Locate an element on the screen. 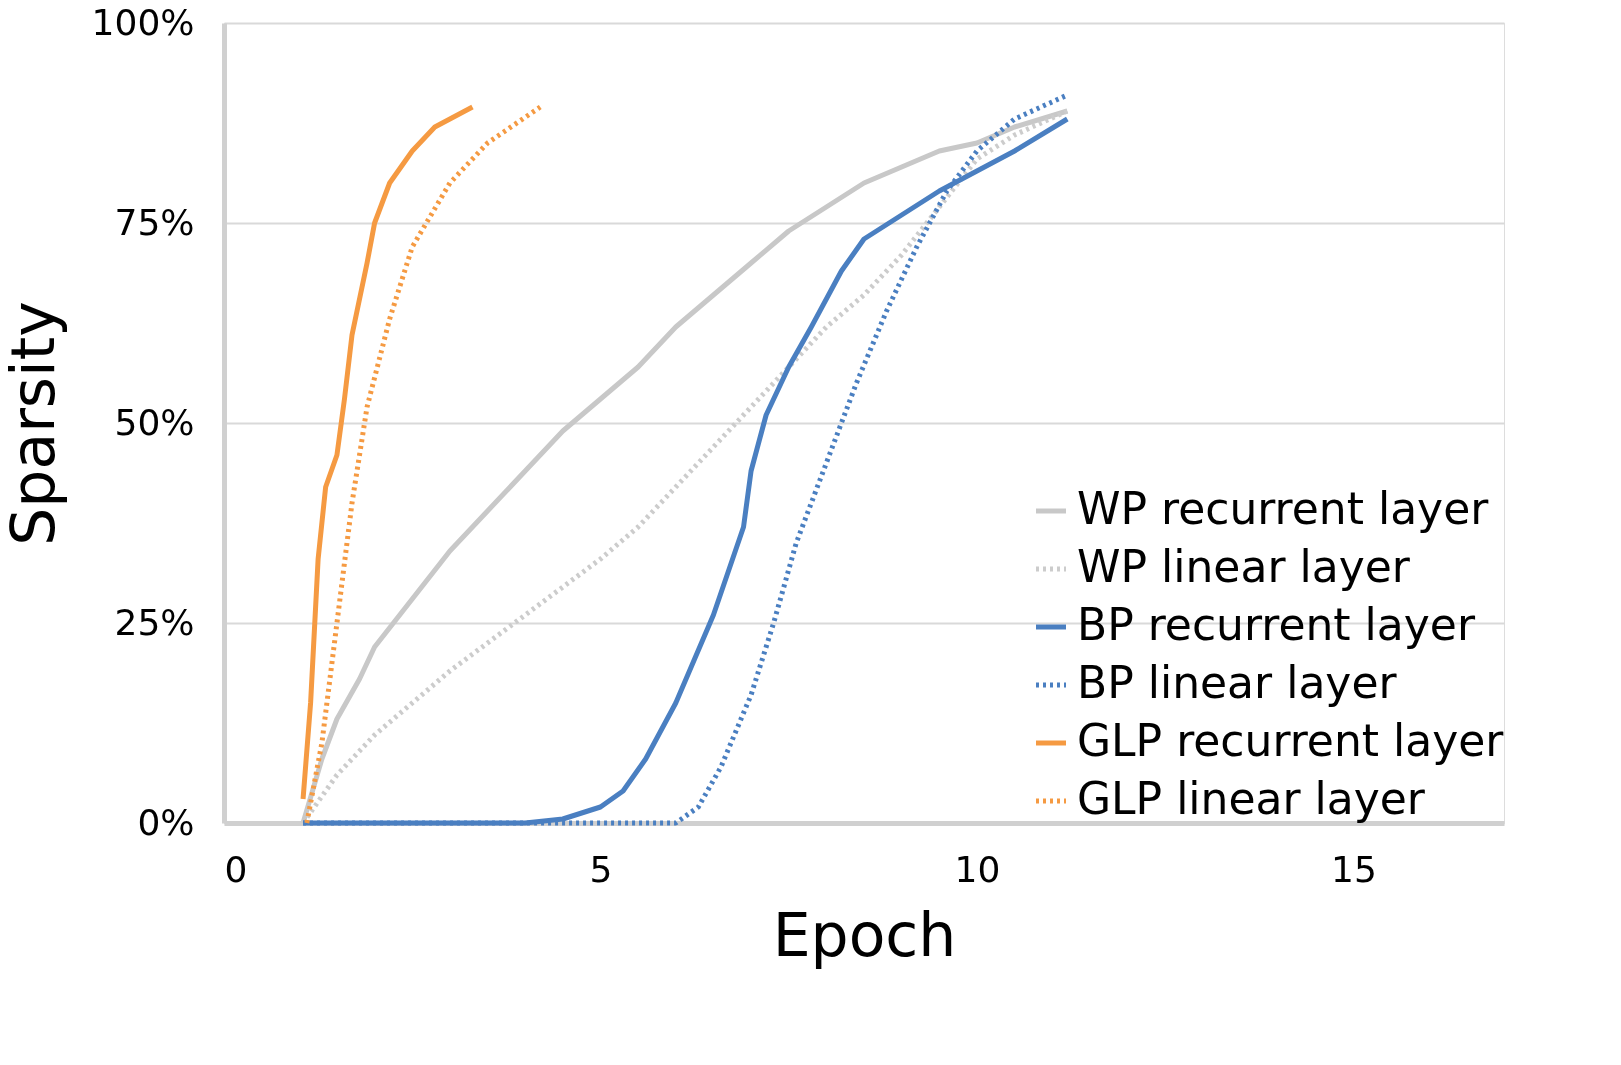 The height and width of the screenshot is (1065, 1621). x-tick-label: 15 is located at coordinates (1354, 869).